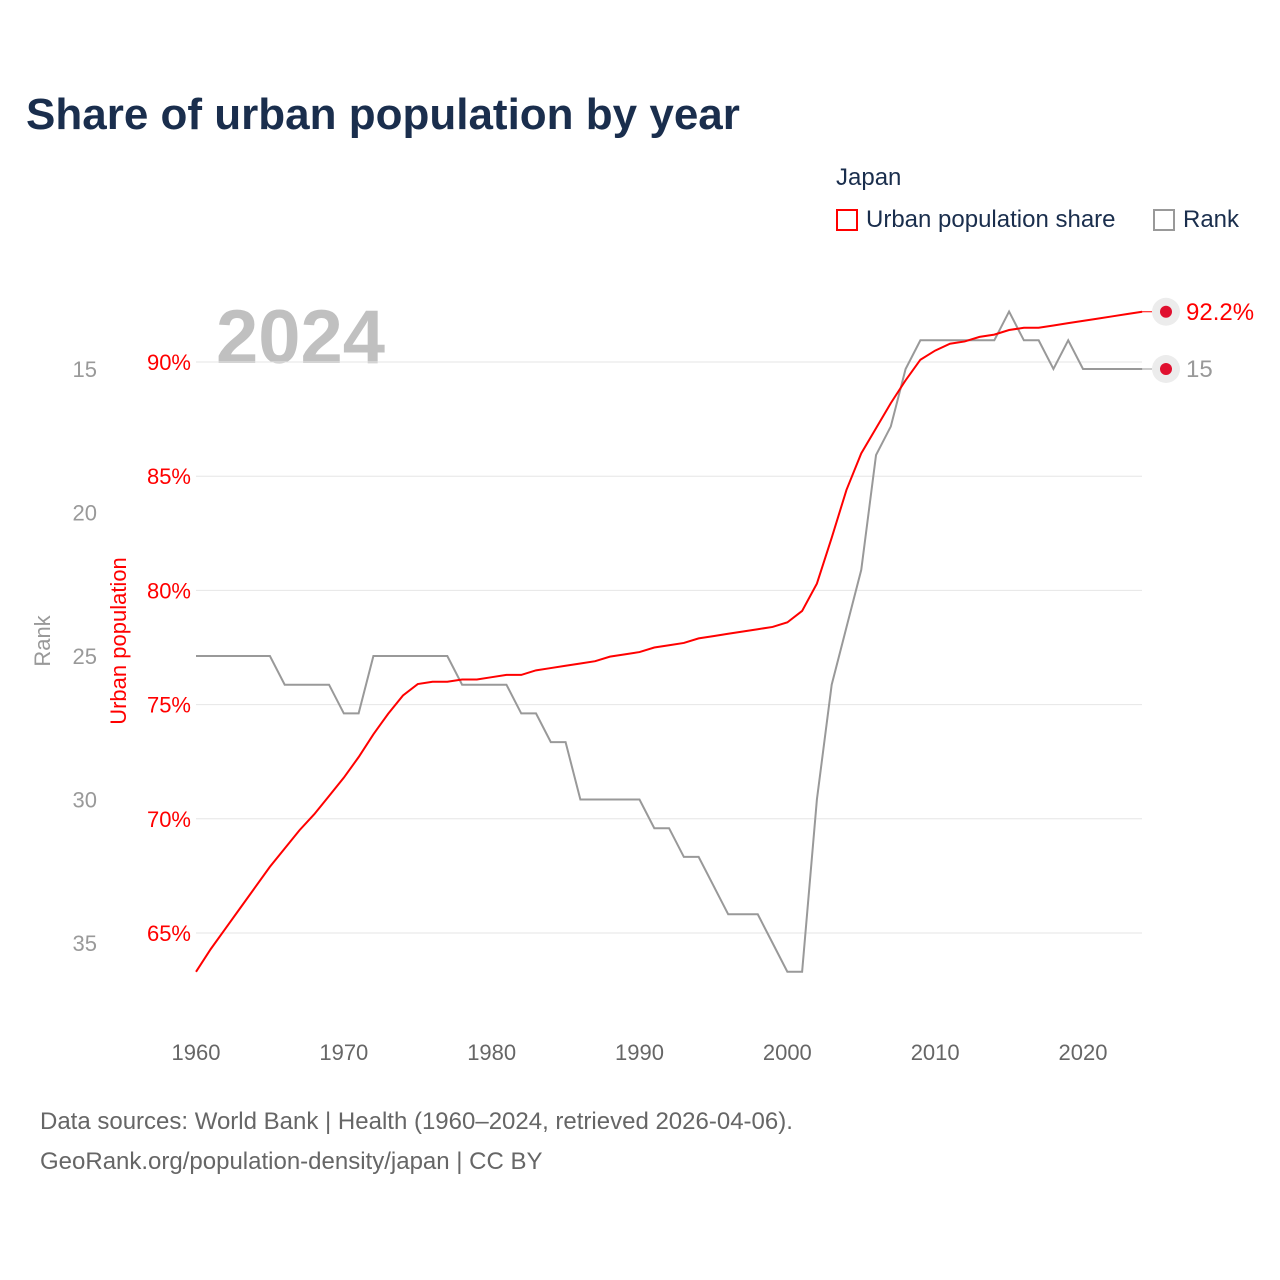  I want to click on legend-label: Rank, so click(1211, 219).